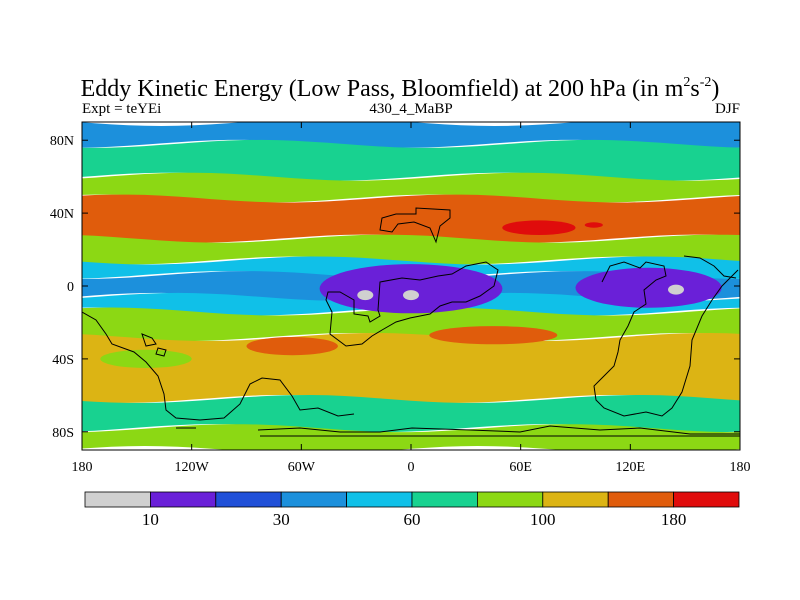  What do you see at coordinates (63, 433) in the screenshot?
I see `y-tick-label: 80S` at bounding box center [63, 433].